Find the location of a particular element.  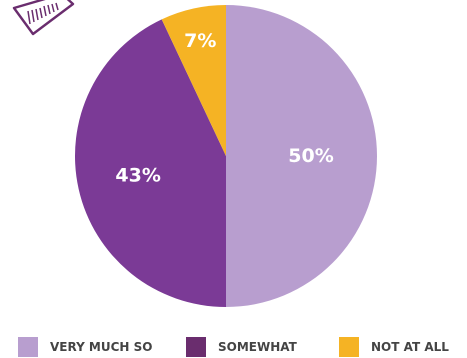

legend-item-very-much-so: VERY MUCH SO is located at coordinates (85, 347).